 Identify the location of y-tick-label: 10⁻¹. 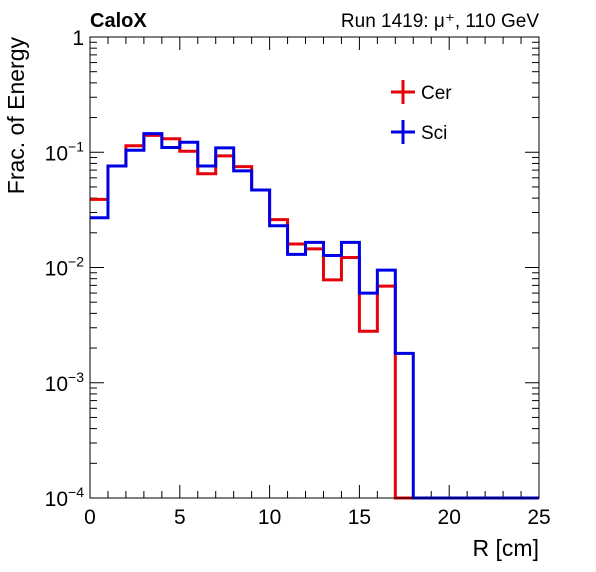
(65, 151).